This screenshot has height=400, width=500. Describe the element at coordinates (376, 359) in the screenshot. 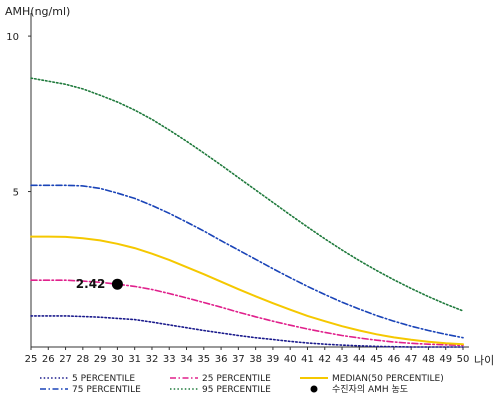

I see `x-tick-label: 45` at that location.